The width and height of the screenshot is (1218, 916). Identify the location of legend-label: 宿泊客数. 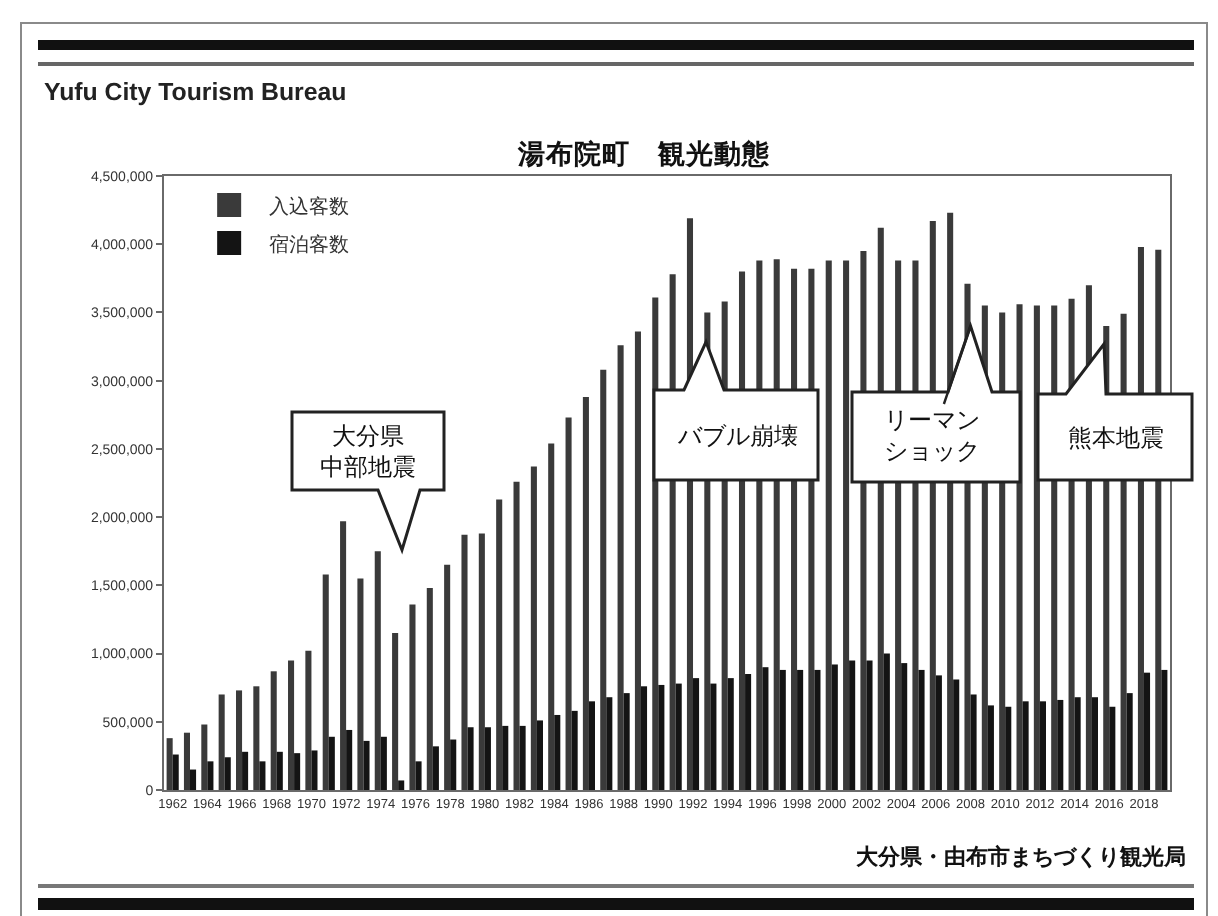
(309, 244).